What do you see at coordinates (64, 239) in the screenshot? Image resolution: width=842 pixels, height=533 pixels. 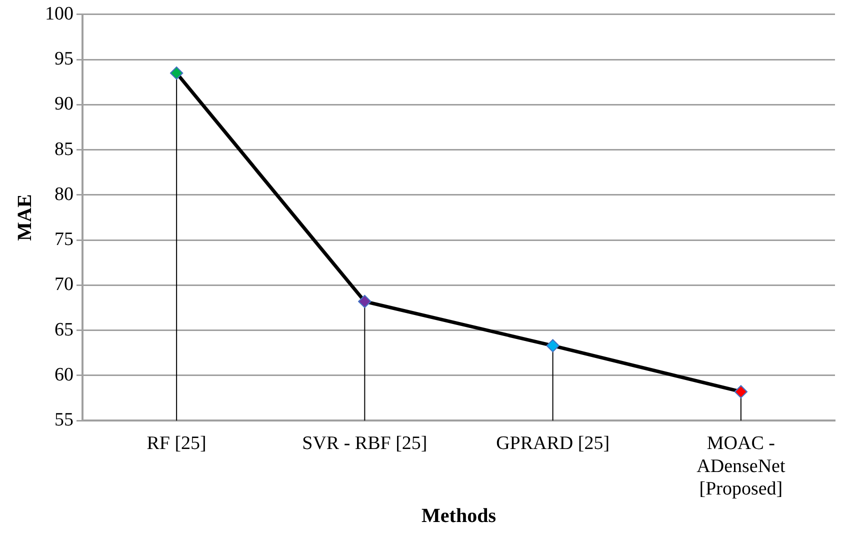 I see `y-tick-label: 75` at bounding box center [64, 239].